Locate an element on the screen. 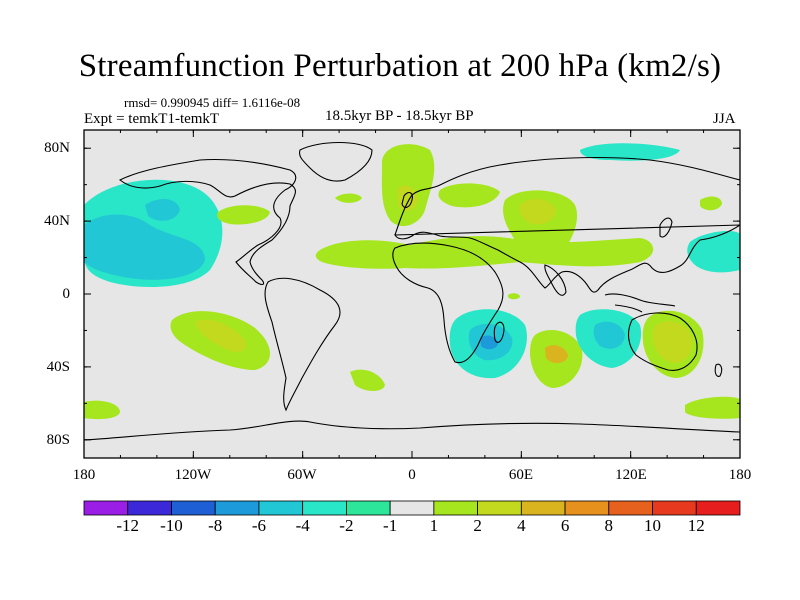  colorbar-label: -8 is located at coordinates (215, 525).